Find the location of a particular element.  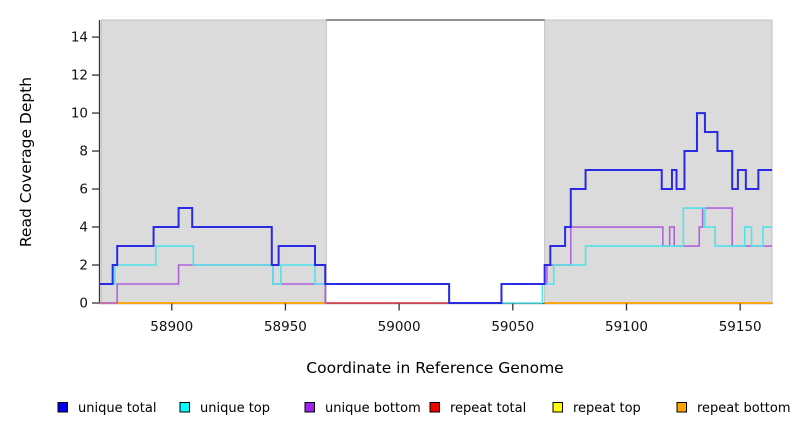

legend-swatch-unique-total is located at coordinates (62, 407).